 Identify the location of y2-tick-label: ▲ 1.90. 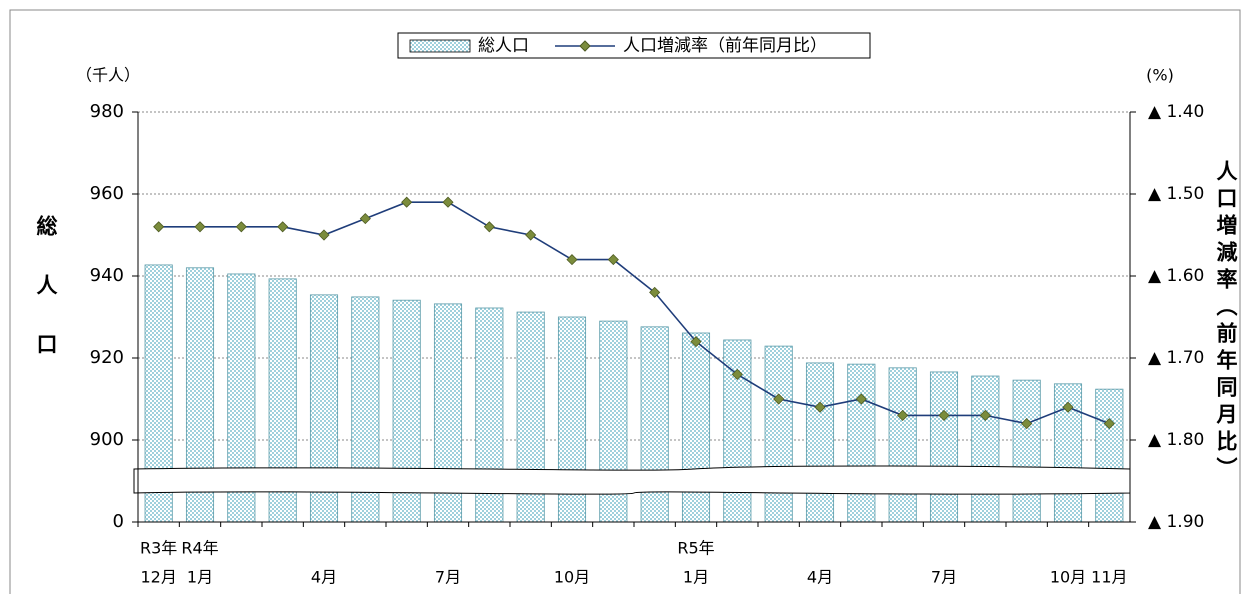
(1176, 522).